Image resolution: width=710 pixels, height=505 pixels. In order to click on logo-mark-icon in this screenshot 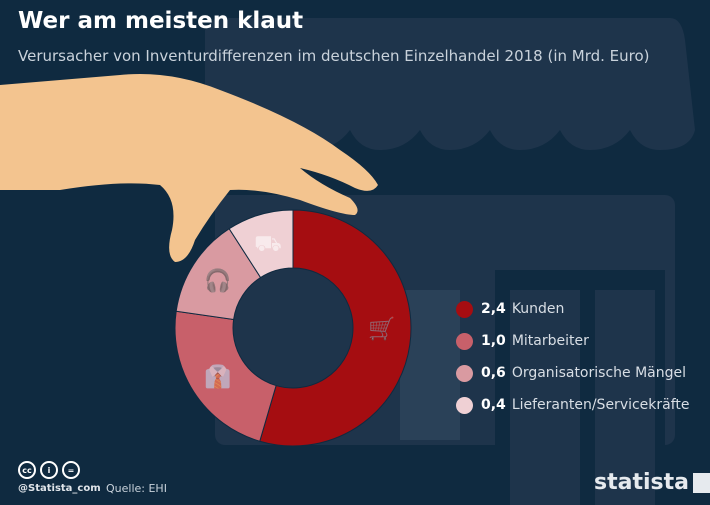, I will do `click(701, 482)`.